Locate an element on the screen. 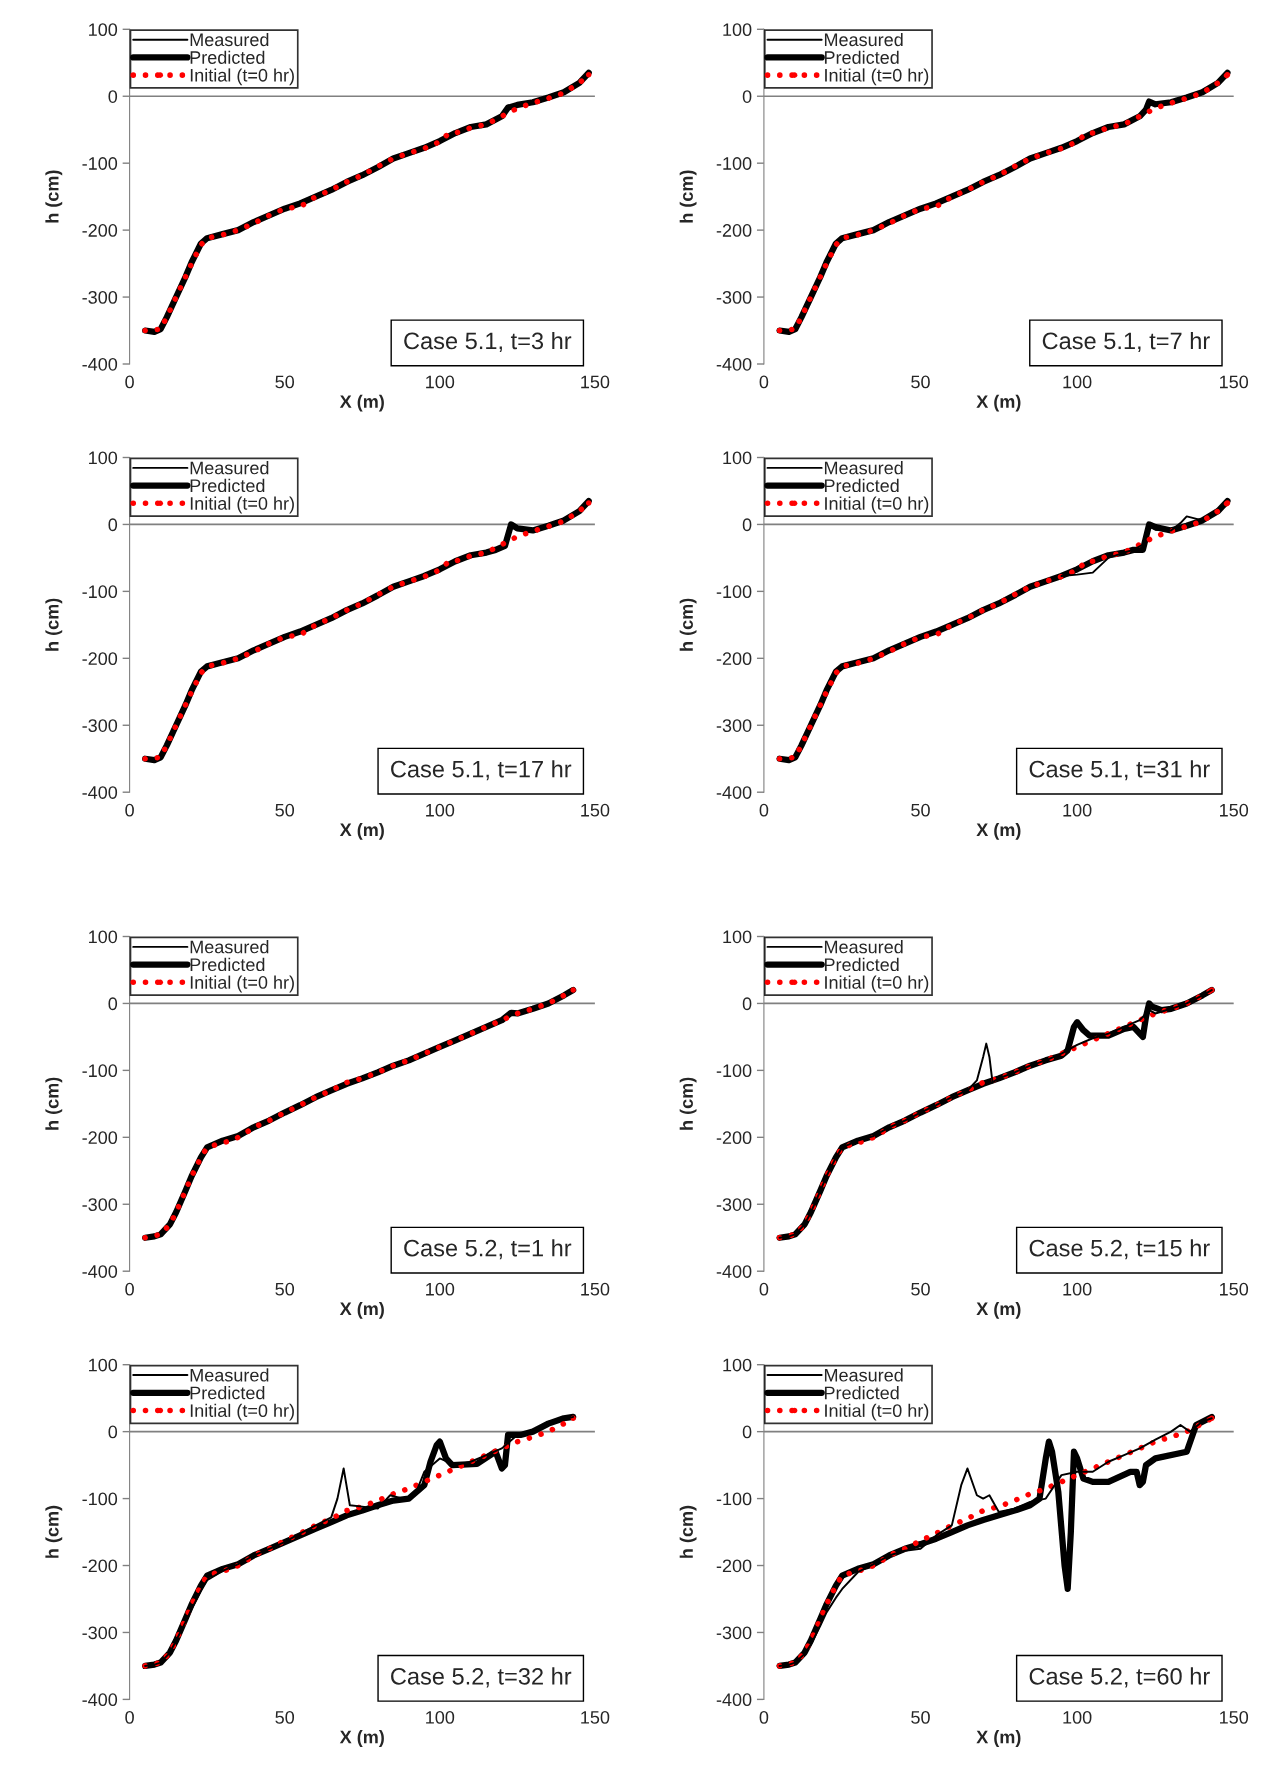  annotation: Case 5.2, t=15 hr is located at coordinates (1119, 1249).